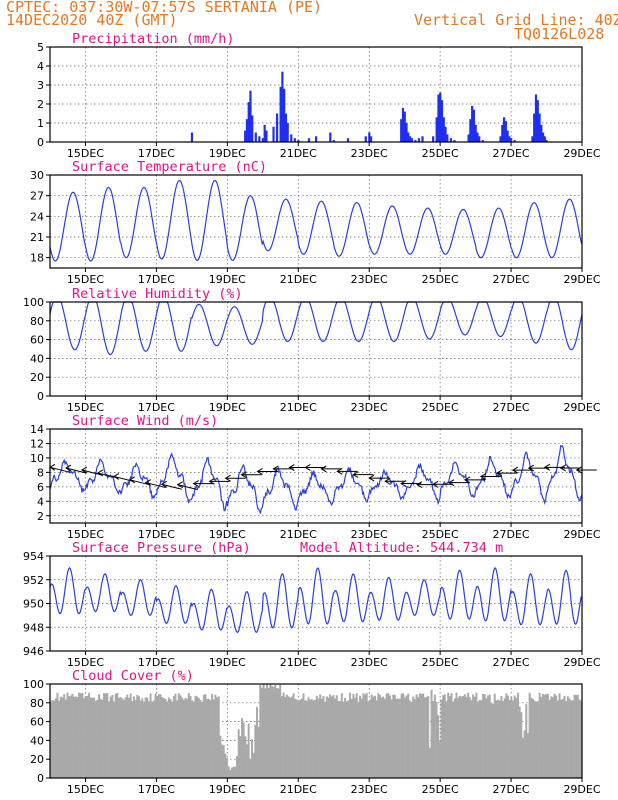 The width and height of the screenshot is (618, 800). Describe the element at coordinates (37, 740) in the screenshot. I see `y-tick-label: 40` at that location.